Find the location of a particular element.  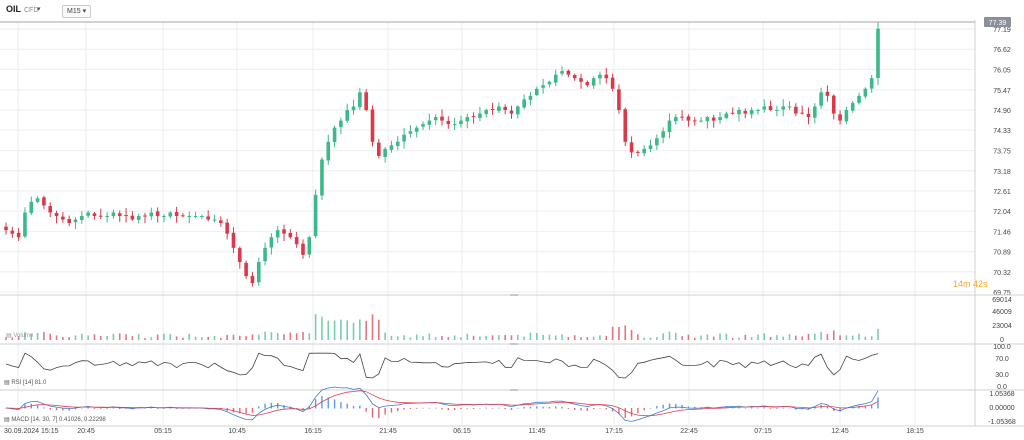

timeframe-chevron-down-icon: ▾ is located at coordinates (84, 11).